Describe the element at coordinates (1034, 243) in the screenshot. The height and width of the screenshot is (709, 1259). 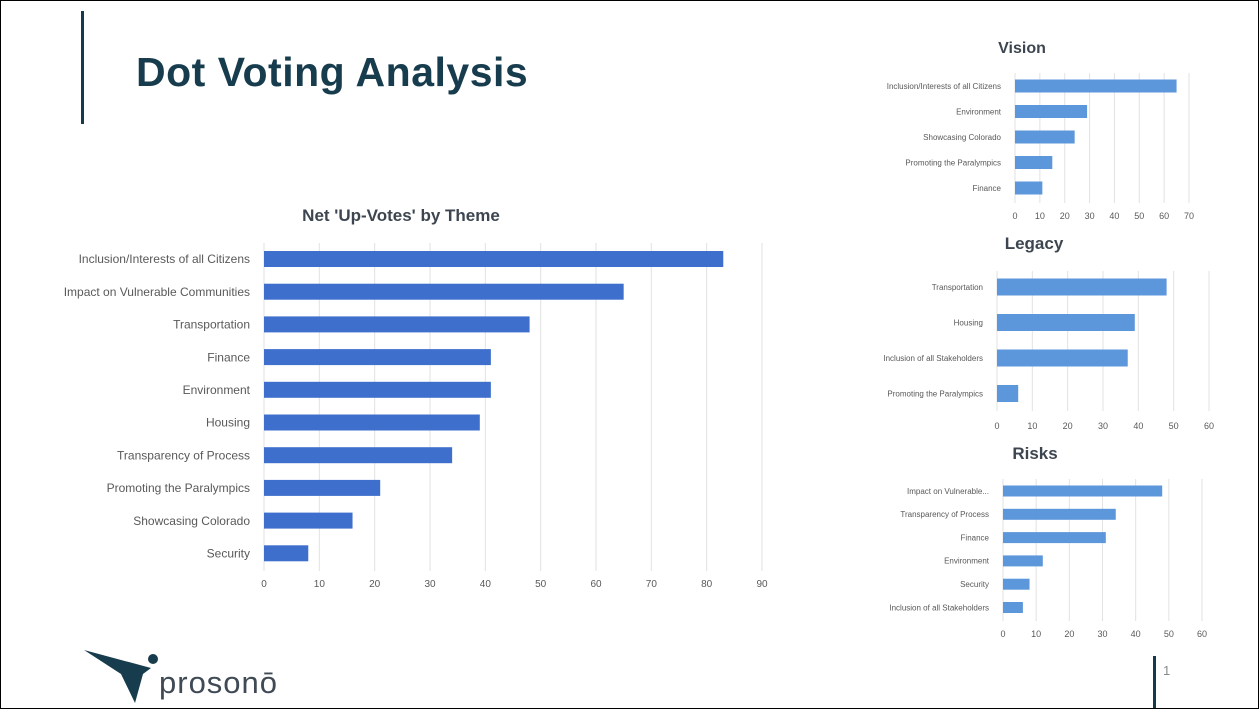
I see `chart-title: Legacy` at that location.